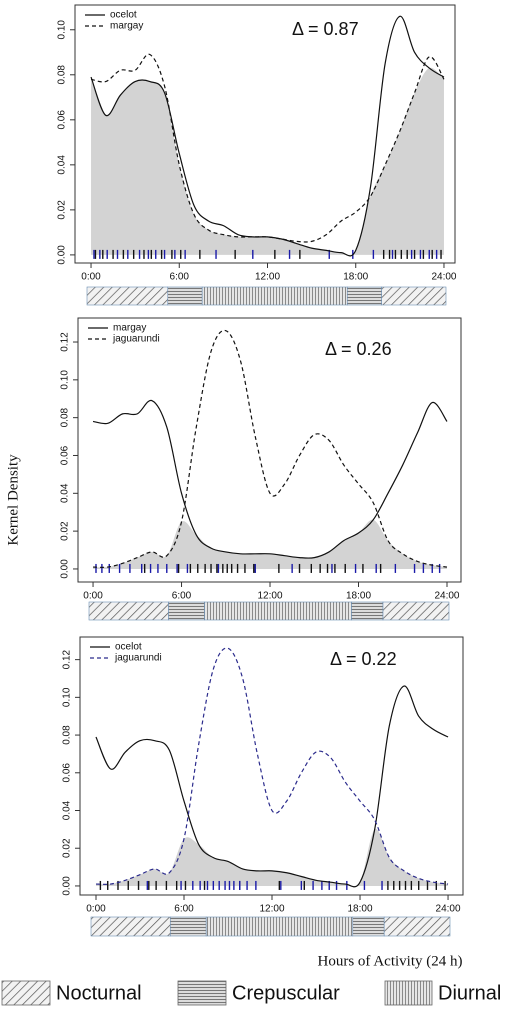 The width and height of the screenshot is (530, 1023). I want to click on annotation: Δ = 0.22, so click(363, 659).